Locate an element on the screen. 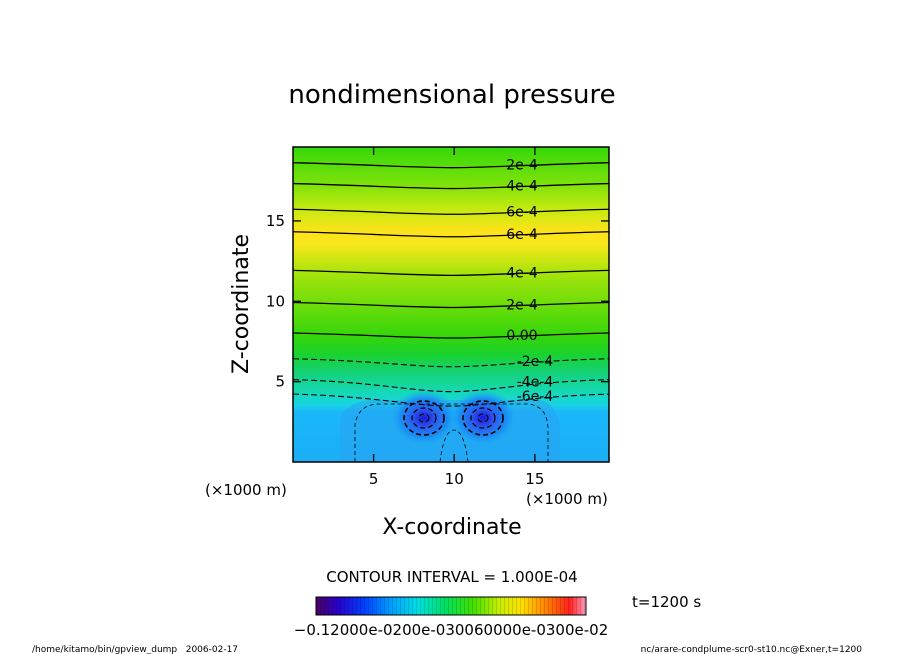 The width and height of the screenshot is (904, 654). contour-label: -6e-4 is located at coordinates (535, 397).